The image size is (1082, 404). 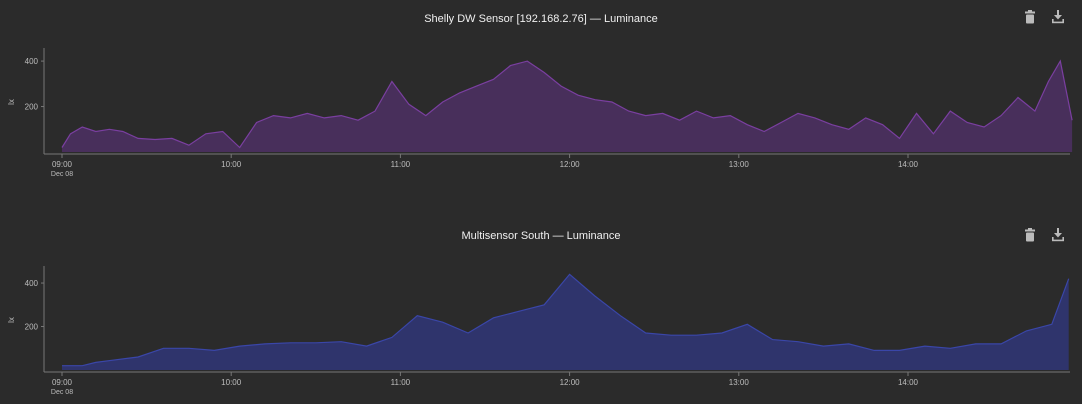 I want to click on chart-title: Multisensor South — Luminance, so click(x=541, y=236).